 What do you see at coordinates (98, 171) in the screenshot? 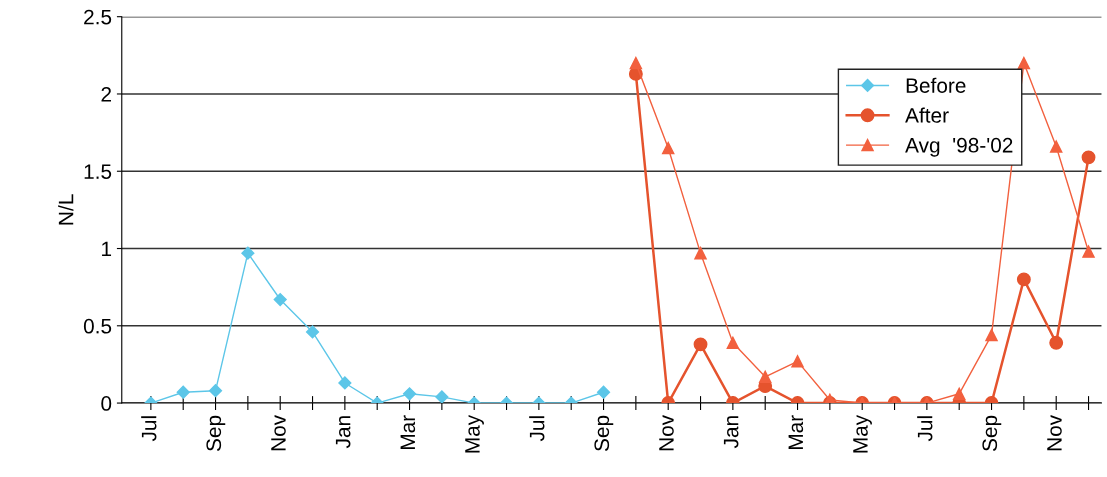
I see `y-tick-label: 1.5` at bounding box center [98, 171].